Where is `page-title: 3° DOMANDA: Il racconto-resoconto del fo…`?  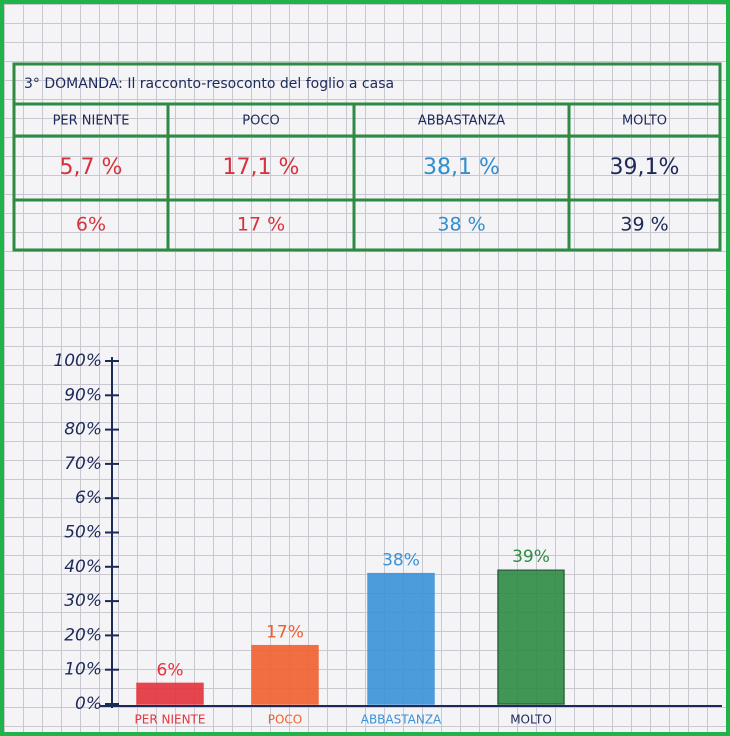 page-title: 3° DOMANDA: Il racconto-resoconto del fo… is located at coordinates (209, 84).